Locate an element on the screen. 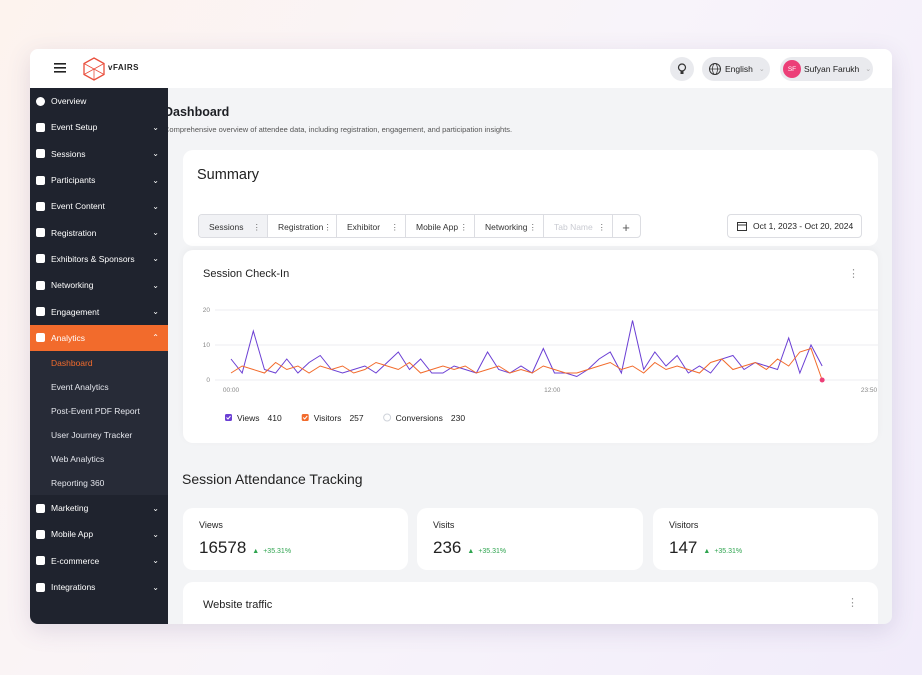 Image resolution: width=922 pixels, height=675 pixels. nav-item: E-commerce ⌄ is located at coordinates (99, 561).